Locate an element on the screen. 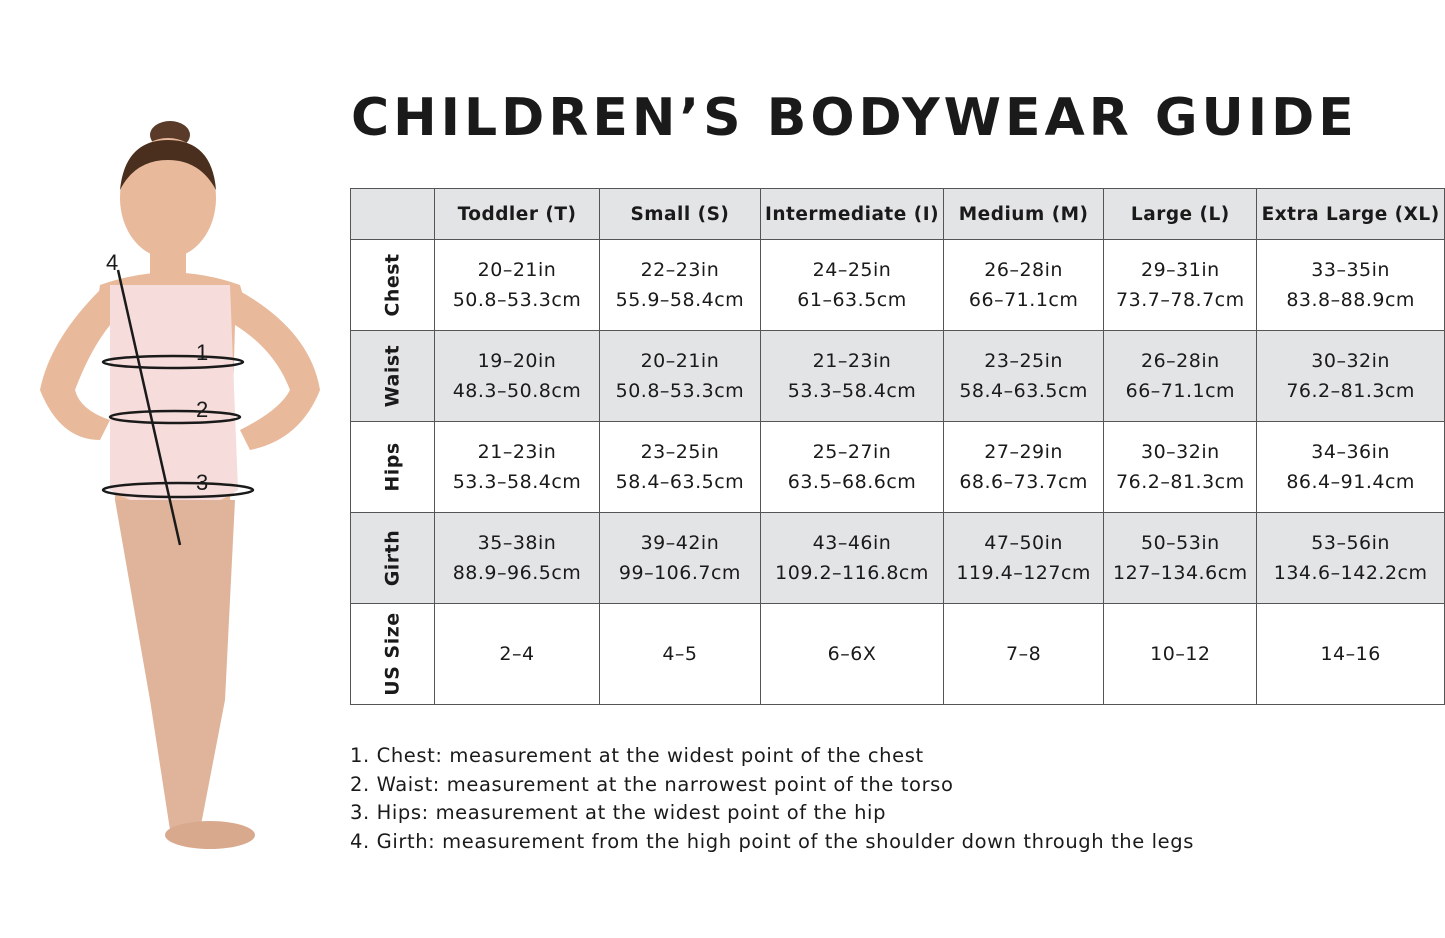  table-cell: 35–38in 88.9–96.5cm is located at coordinates (517, 558).